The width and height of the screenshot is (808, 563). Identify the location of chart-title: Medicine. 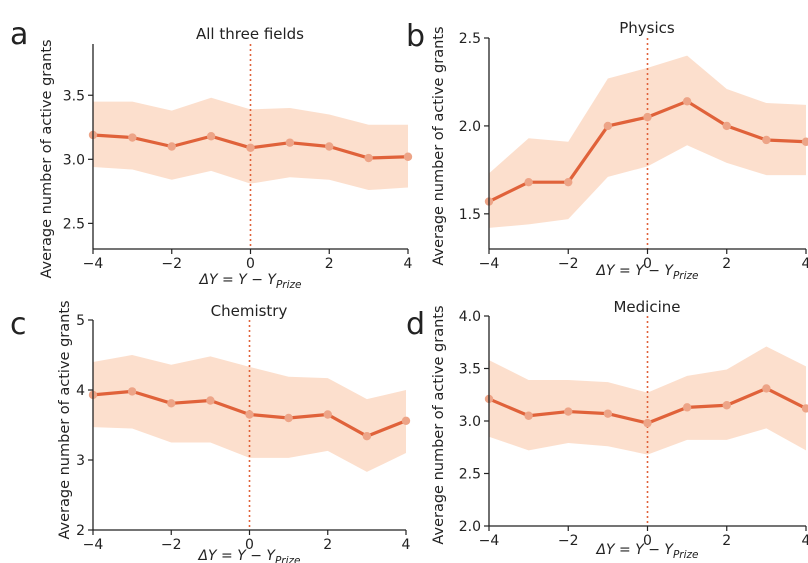
(646, 307).